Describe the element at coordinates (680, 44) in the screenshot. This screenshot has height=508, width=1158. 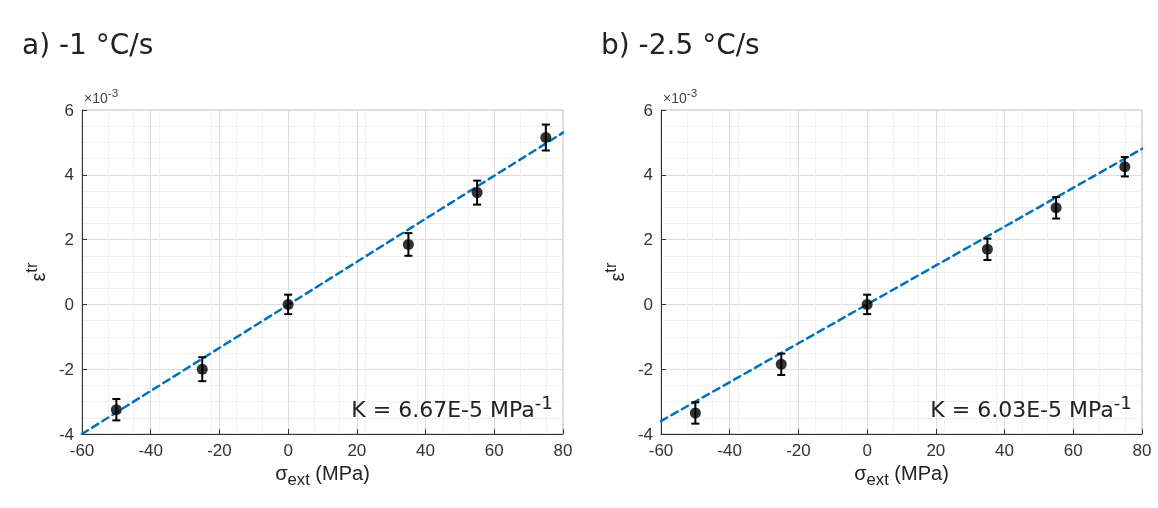
I see `chart-title: b) -2.5 °C/s` at that location.